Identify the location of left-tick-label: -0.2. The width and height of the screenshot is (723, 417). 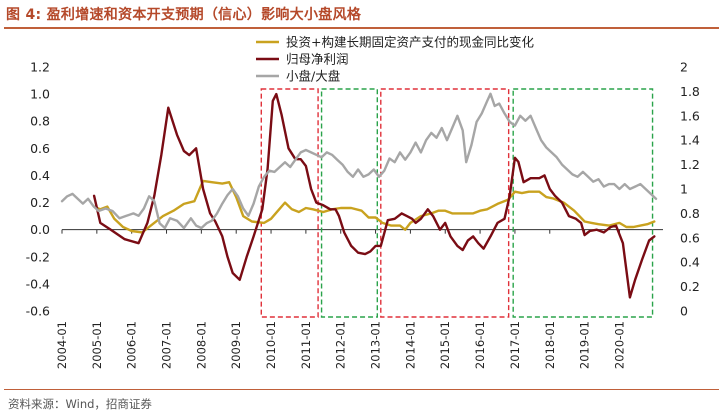
(38, 256).